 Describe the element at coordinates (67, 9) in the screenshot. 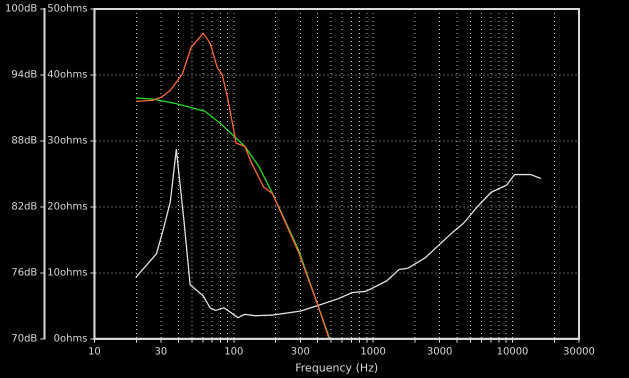

I see `y2-tick-label: 50ohms` at that location.